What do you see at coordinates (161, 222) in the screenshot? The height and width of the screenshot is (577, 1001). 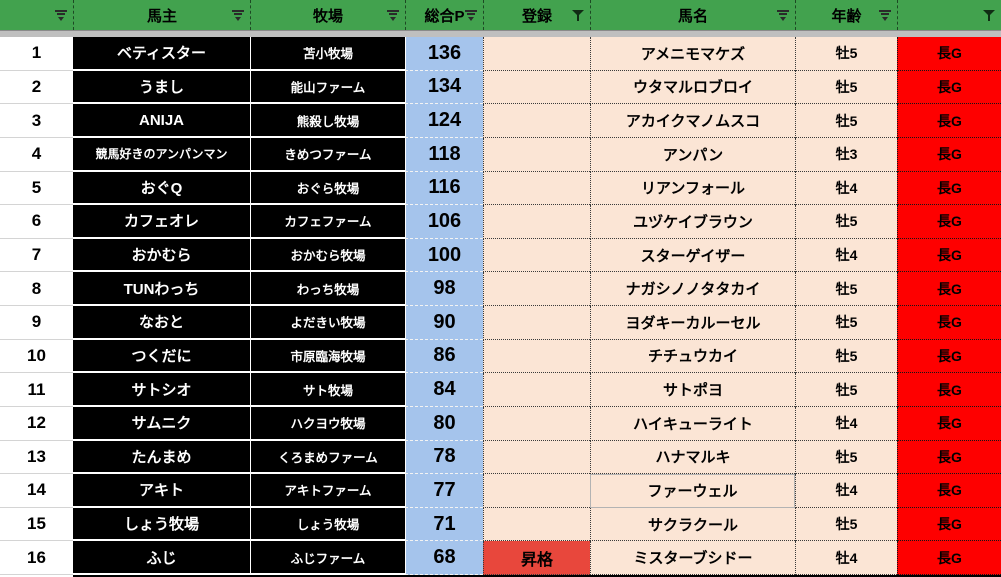 I see `owner-cell: カフェオレ` at bounding box center [161, 222].